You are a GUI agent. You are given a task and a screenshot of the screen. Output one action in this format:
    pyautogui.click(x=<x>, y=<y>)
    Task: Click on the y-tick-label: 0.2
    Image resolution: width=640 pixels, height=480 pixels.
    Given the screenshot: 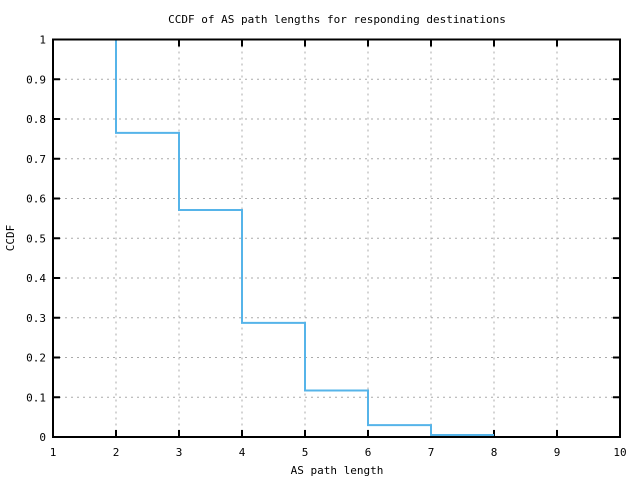 What is the action you would take?
    pyautogui.click(x=36, y=358)
    